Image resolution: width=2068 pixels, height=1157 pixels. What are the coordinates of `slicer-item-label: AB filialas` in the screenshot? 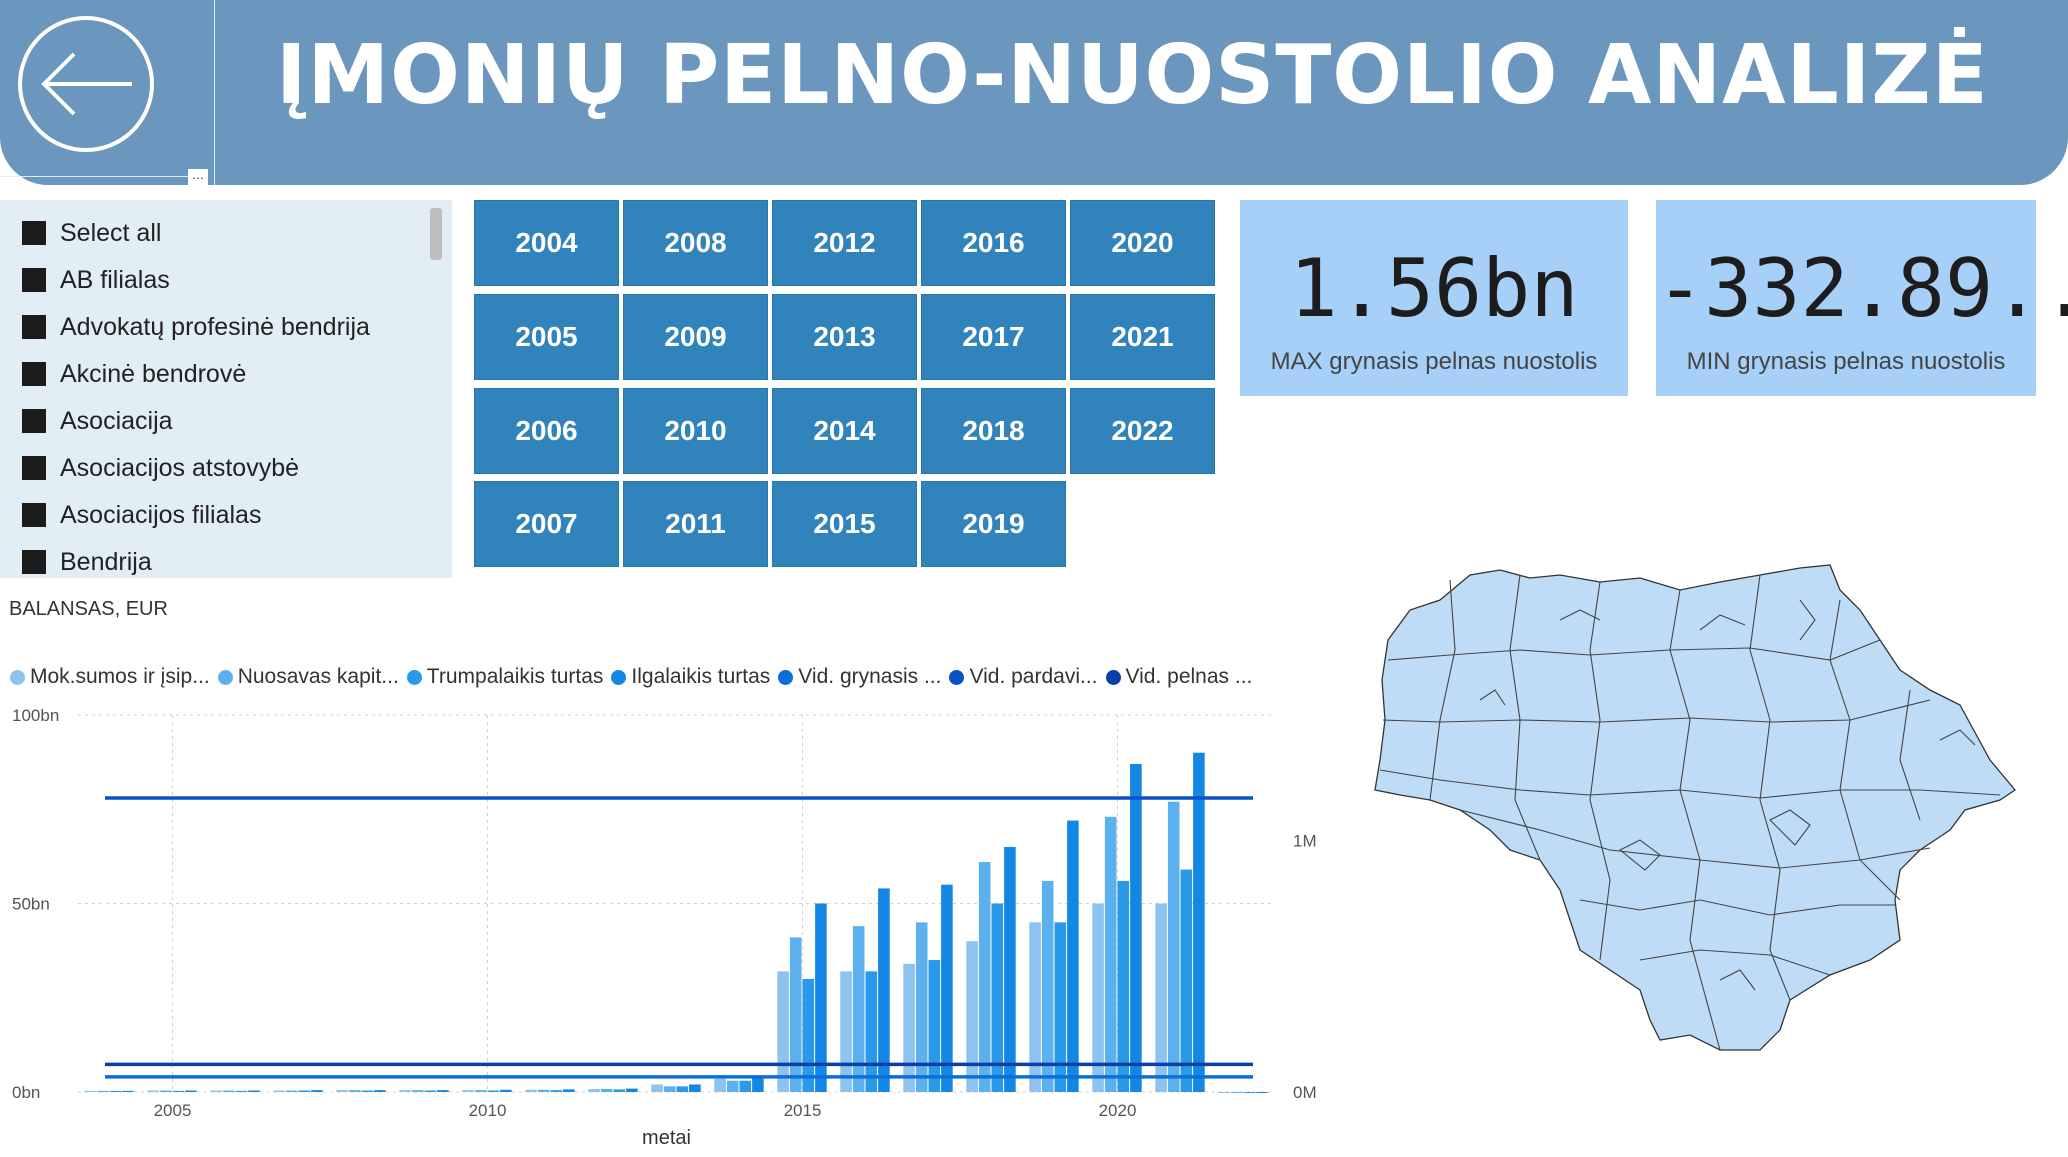 It's located at (115, 279).